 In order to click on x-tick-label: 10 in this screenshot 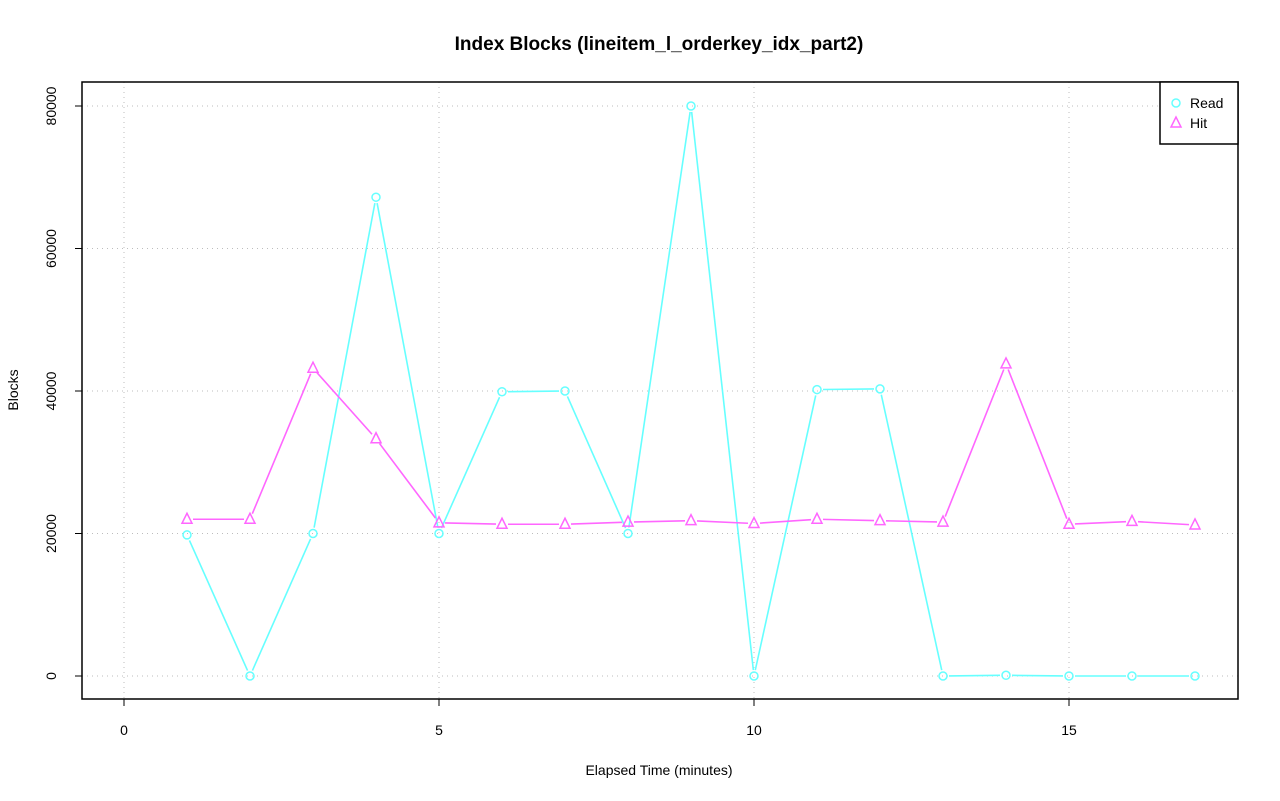, I will do `click(754, 730)`.